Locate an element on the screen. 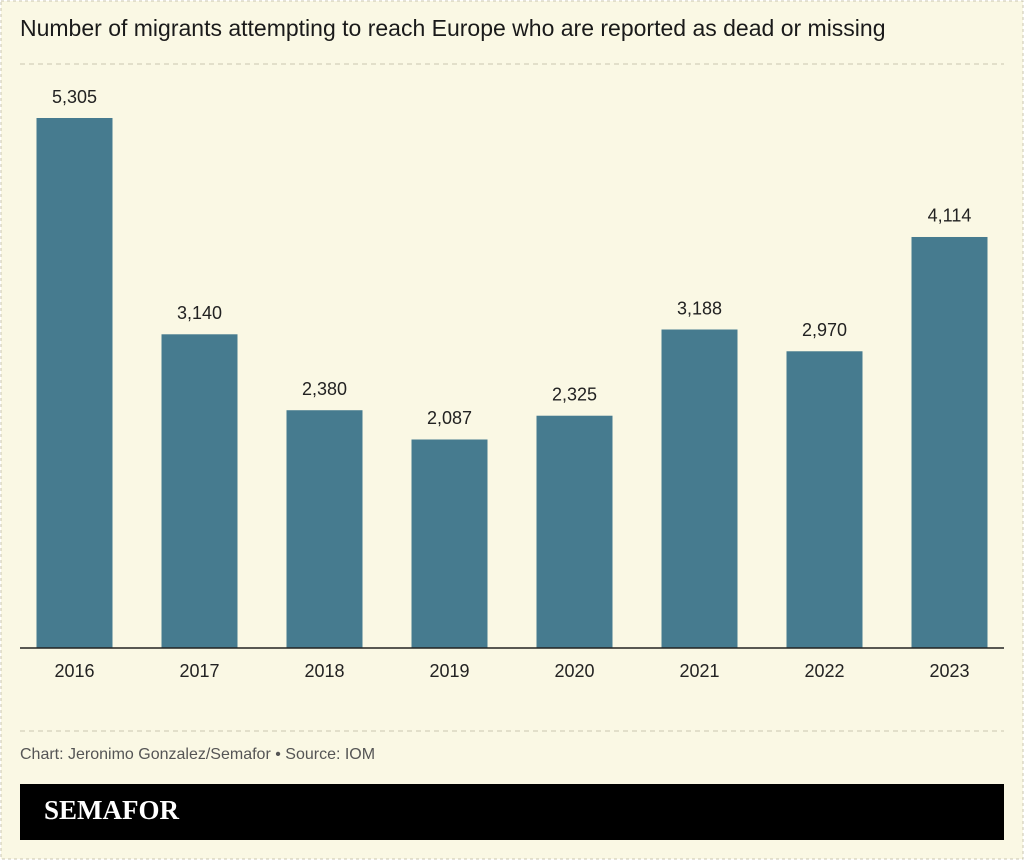 The width and height of the screenshot is (1024, 860). value-label: 5,305 is located at coordinates (74, 97).